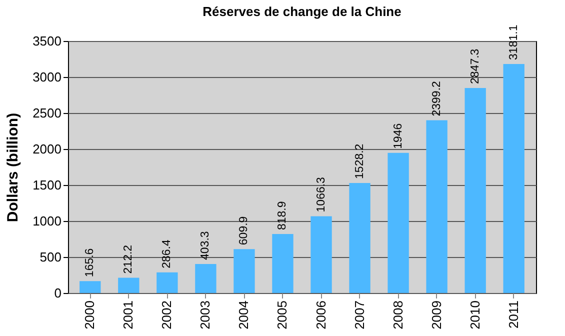 Image resolution: width=565 pixels, height=336 pixels. What do you see at coordinates (166, 315) in the screenshot?
I see `x-tick-label: 2002` at bounding box center [166, 315].